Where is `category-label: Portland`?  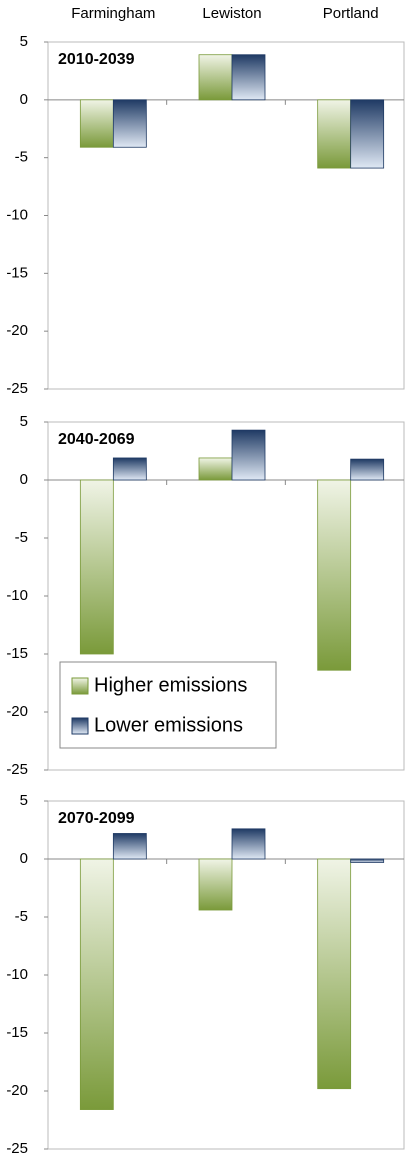
category-label: Portland is located at coordinates (351, 13).